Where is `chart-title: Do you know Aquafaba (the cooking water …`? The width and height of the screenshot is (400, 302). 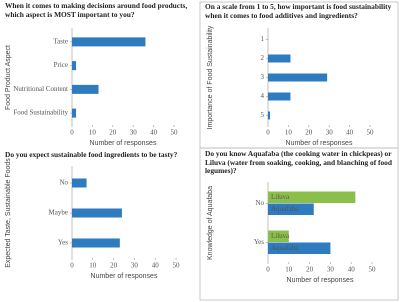
chart-title: Do you know Aquafaba (the cooking water … is located at coordinates (298, 162).